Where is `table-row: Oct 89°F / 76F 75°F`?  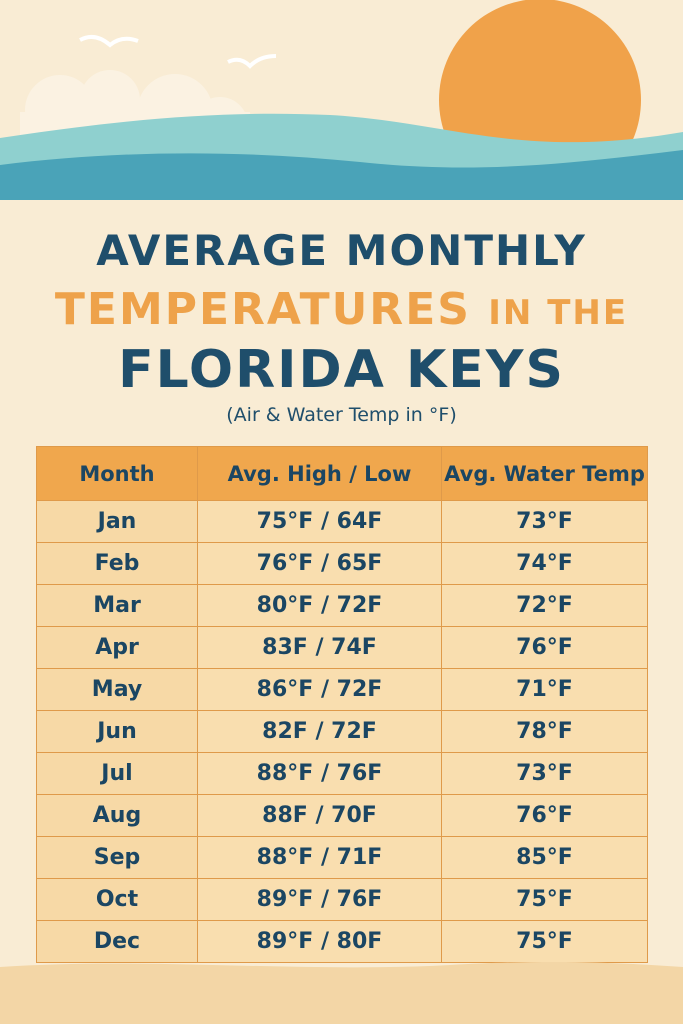 table-row: Oct 89°F / 76F 75°F is located at coordinates (342, 899).